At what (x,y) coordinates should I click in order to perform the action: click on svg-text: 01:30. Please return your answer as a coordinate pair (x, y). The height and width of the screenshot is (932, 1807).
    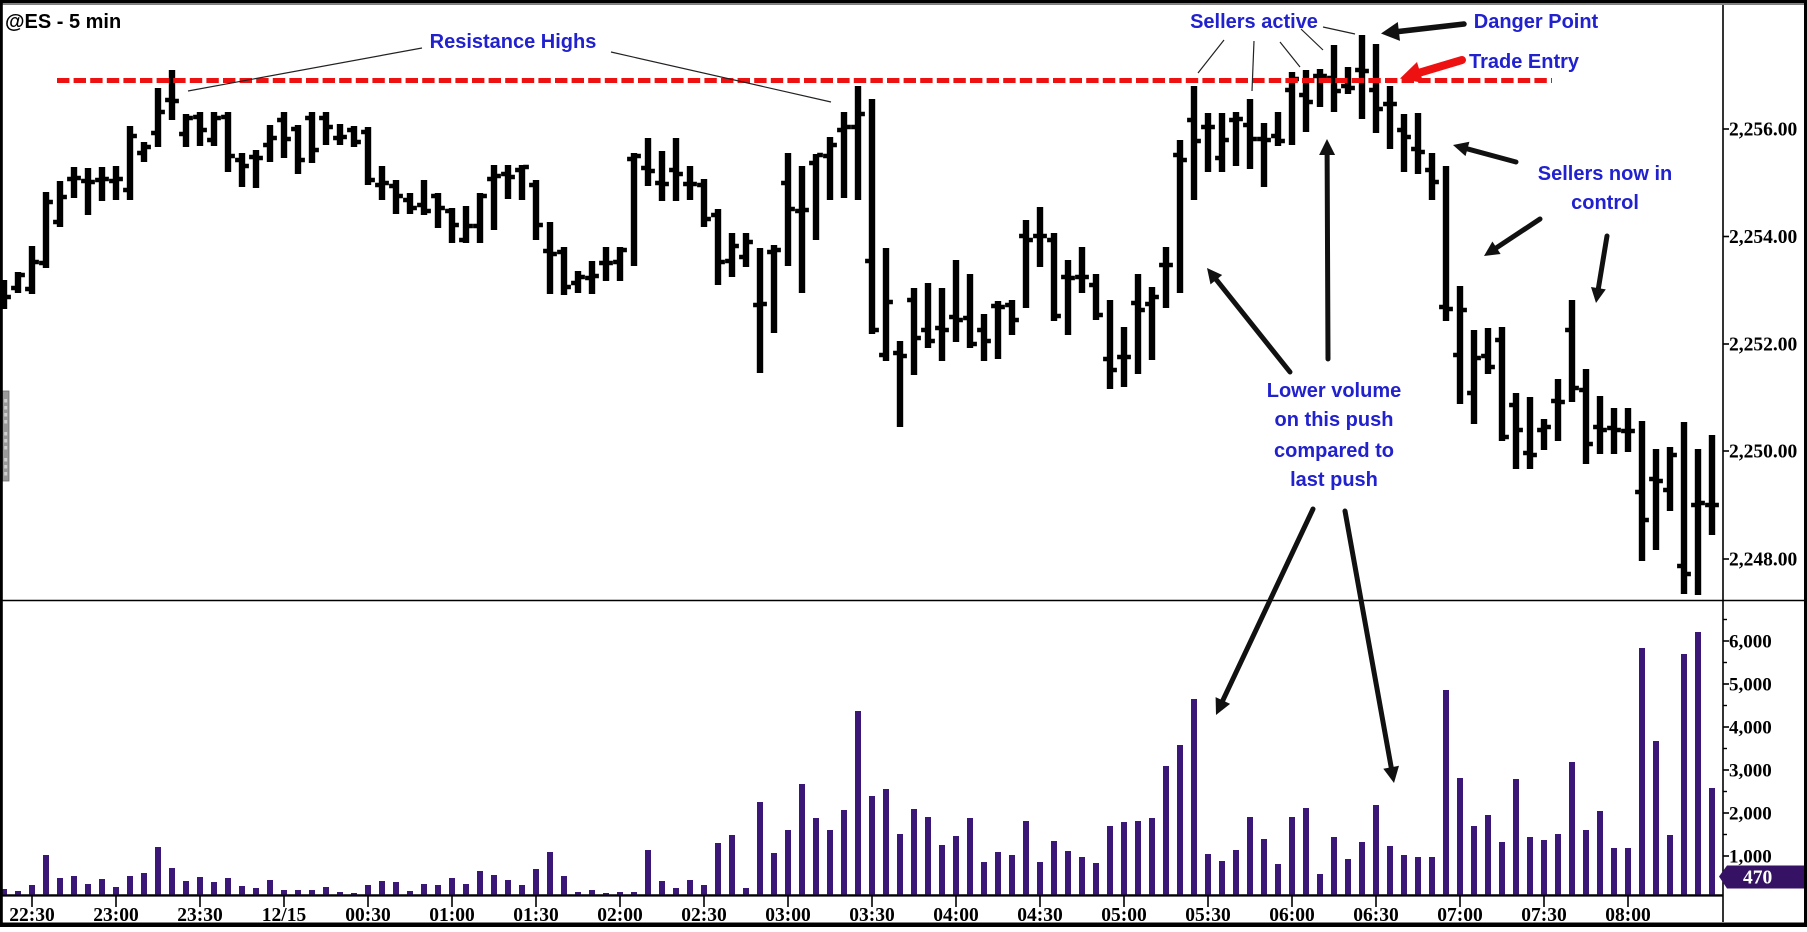
    Looking at the image, I should click on (536, 915).